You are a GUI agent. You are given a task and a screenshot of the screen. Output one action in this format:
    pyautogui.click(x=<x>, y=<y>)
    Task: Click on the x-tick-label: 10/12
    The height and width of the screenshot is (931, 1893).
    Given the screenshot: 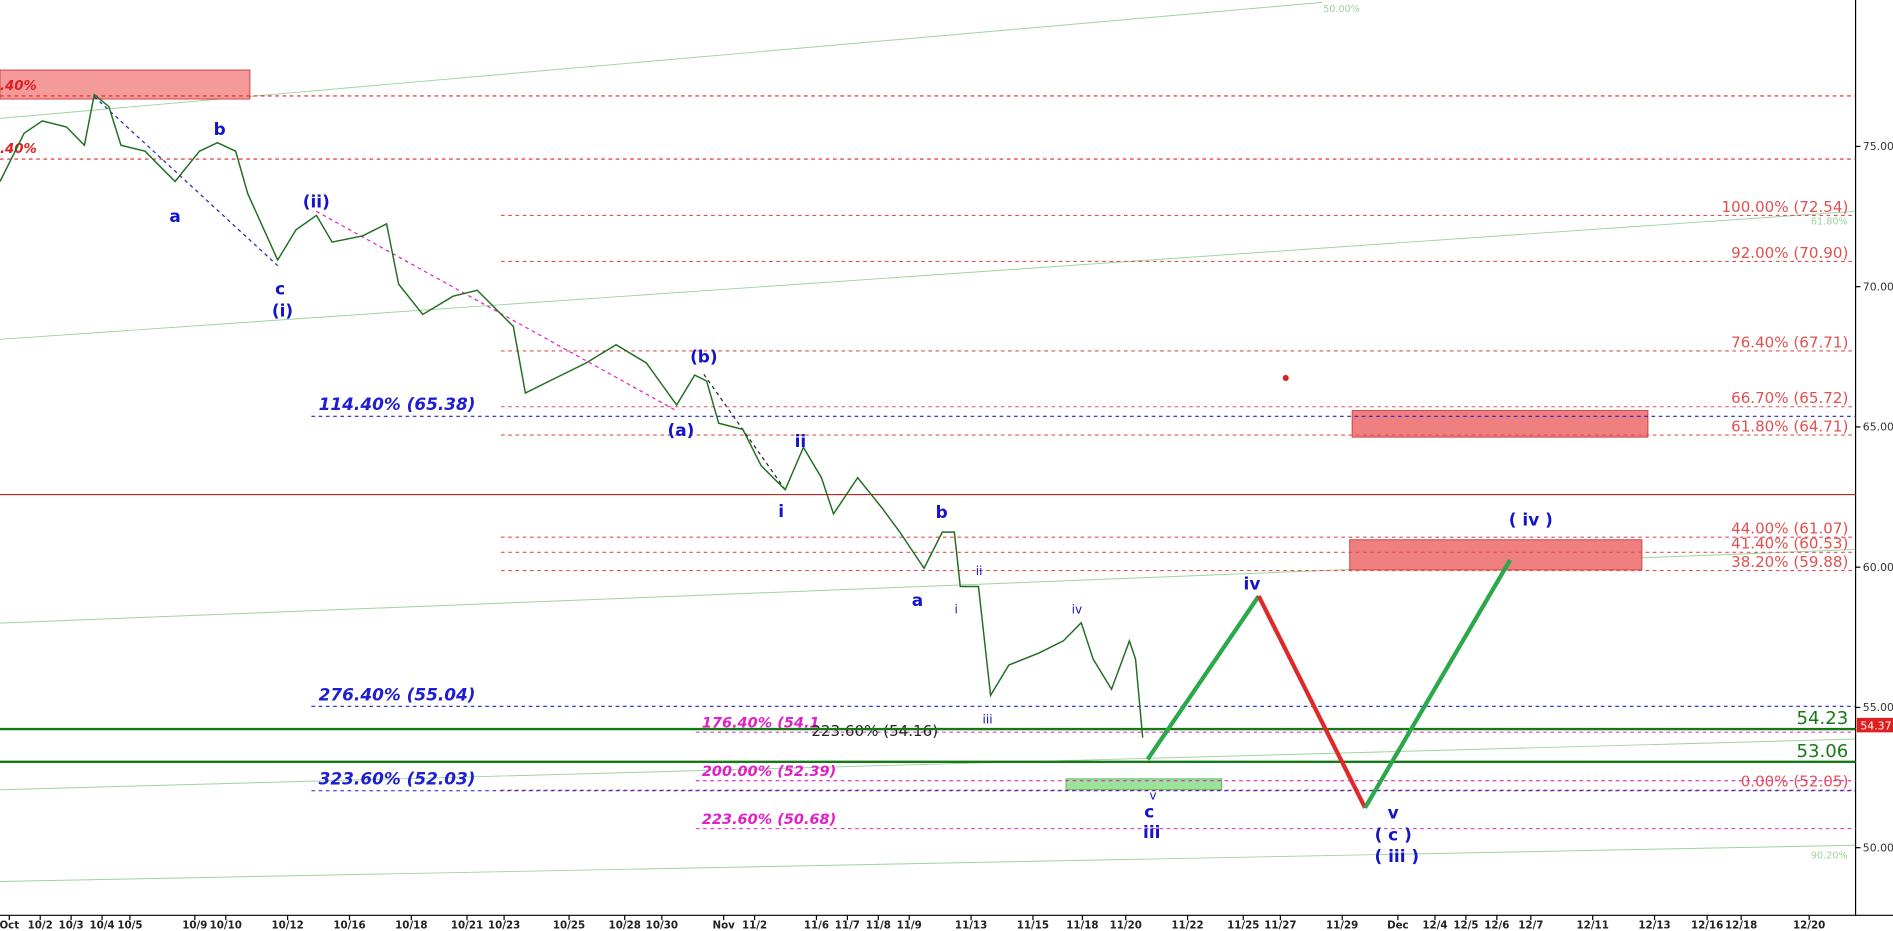 What is the action you would take?
    pyautogui.click(x=287, y=925)
    